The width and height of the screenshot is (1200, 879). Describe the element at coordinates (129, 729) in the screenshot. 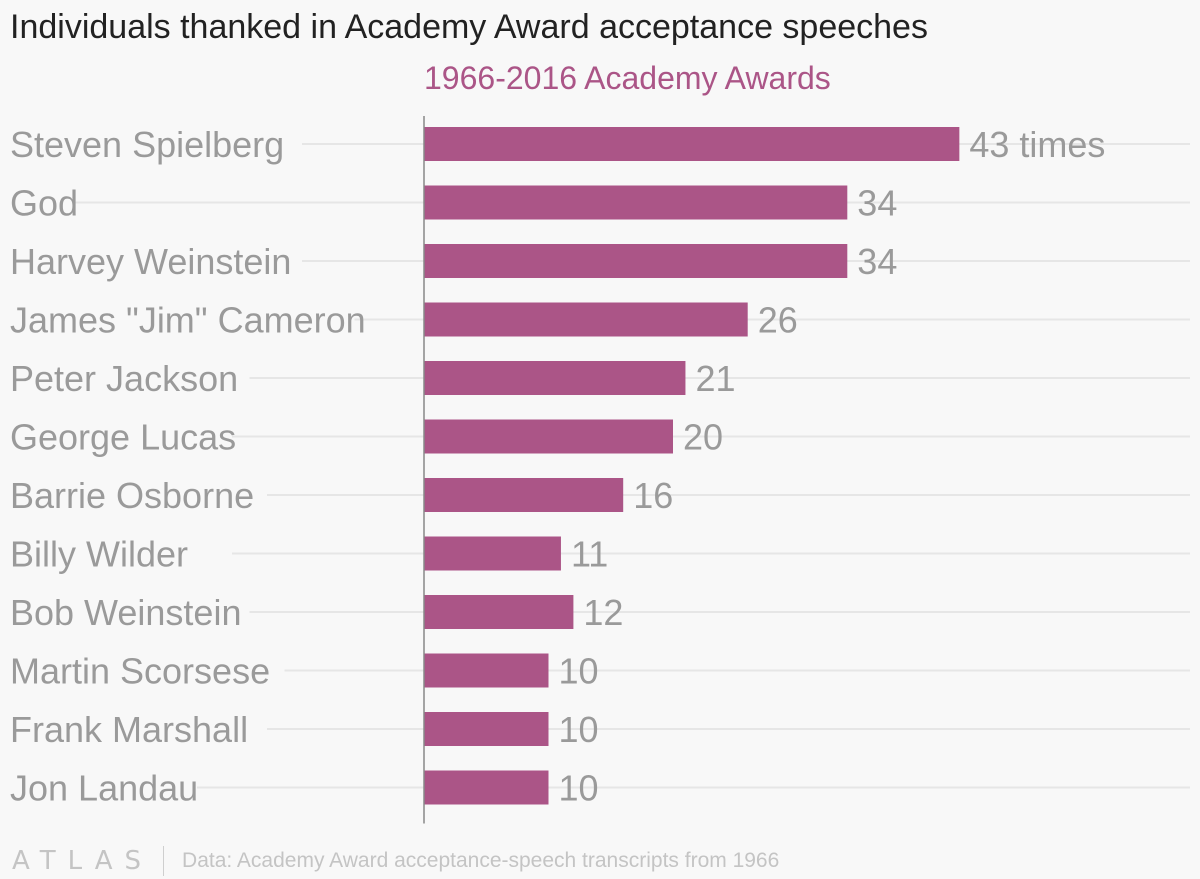

I see `category-label-frank-marshall: Frank Marshall` at that location.